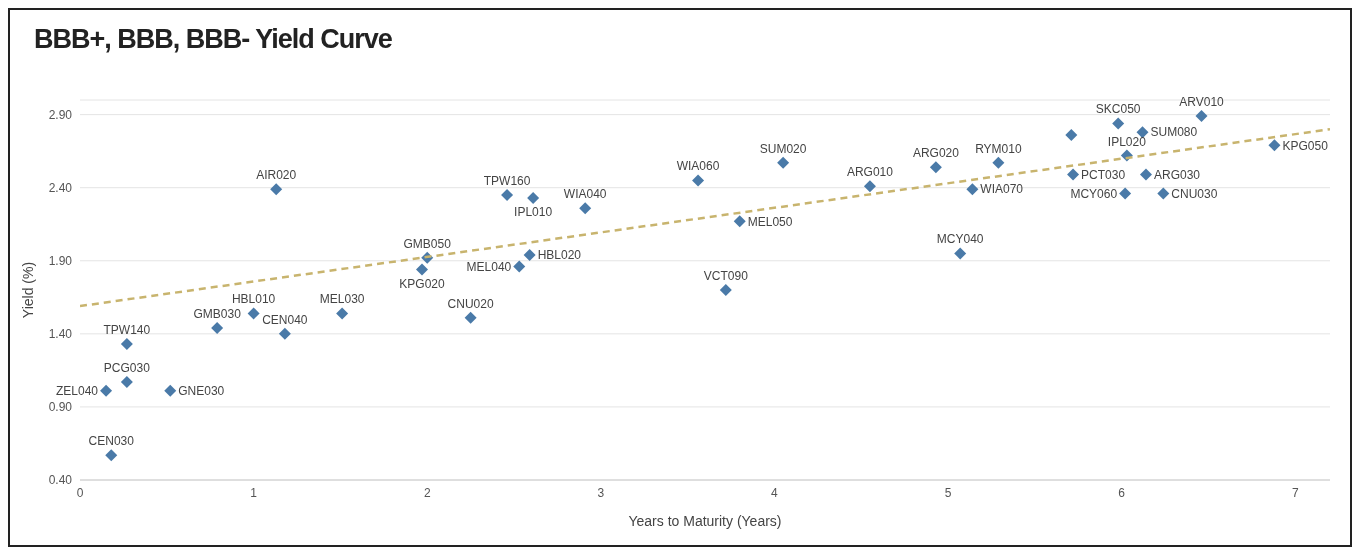  Describe the element at coordinates (775, 492) in the screenshot. I see `x-tick-label: 4` at that location.